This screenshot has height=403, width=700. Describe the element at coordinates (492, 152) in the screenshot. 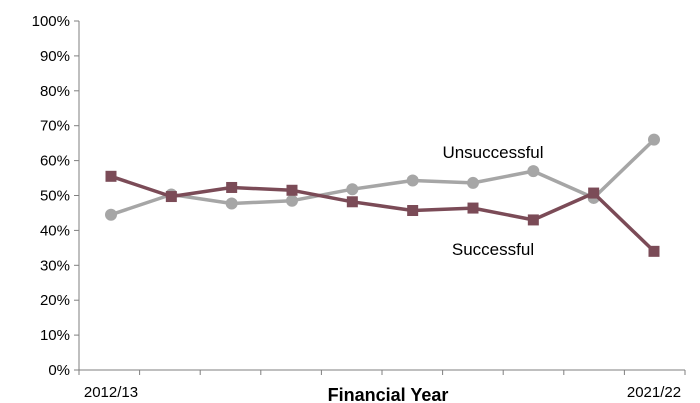

I see `series-label-unsuccessful: Unsuccessful` at that location.